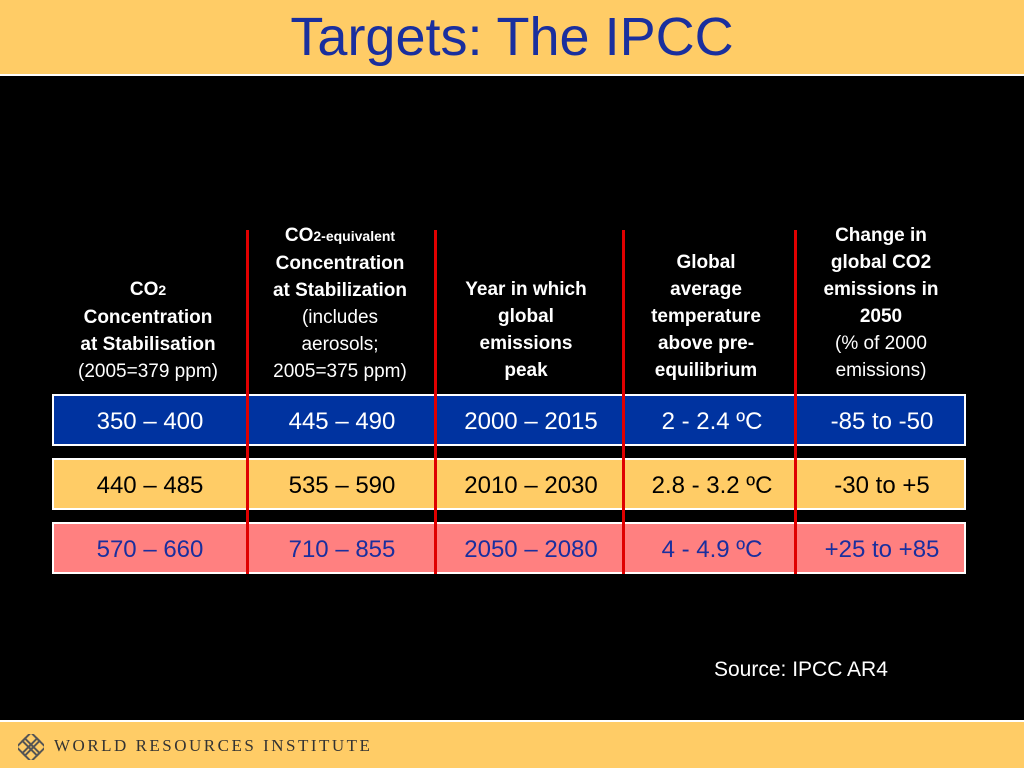  I want to click on footer-bar: WORLD RESOURCES INSTITUTE, so click(512, 744).